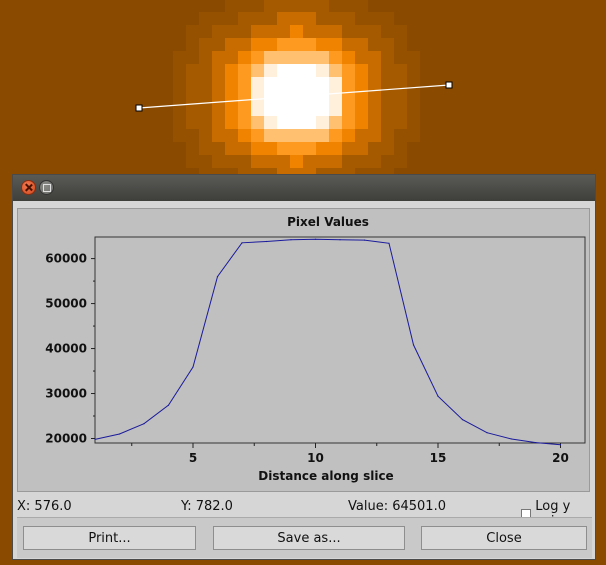 This screenshot has height=565, width=606. I want to click on slice-end-handle, so click(449, 85).